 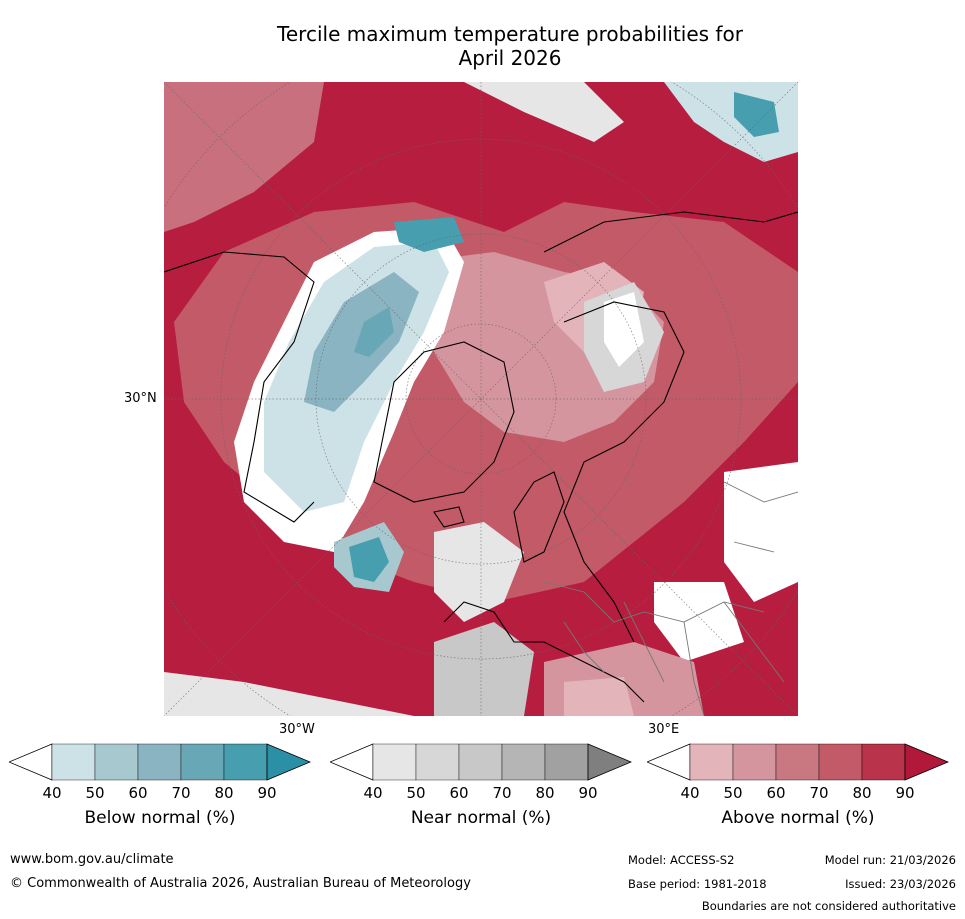 I want to click on longitude-label-30e: 30°E, so click(x=664, y=729).